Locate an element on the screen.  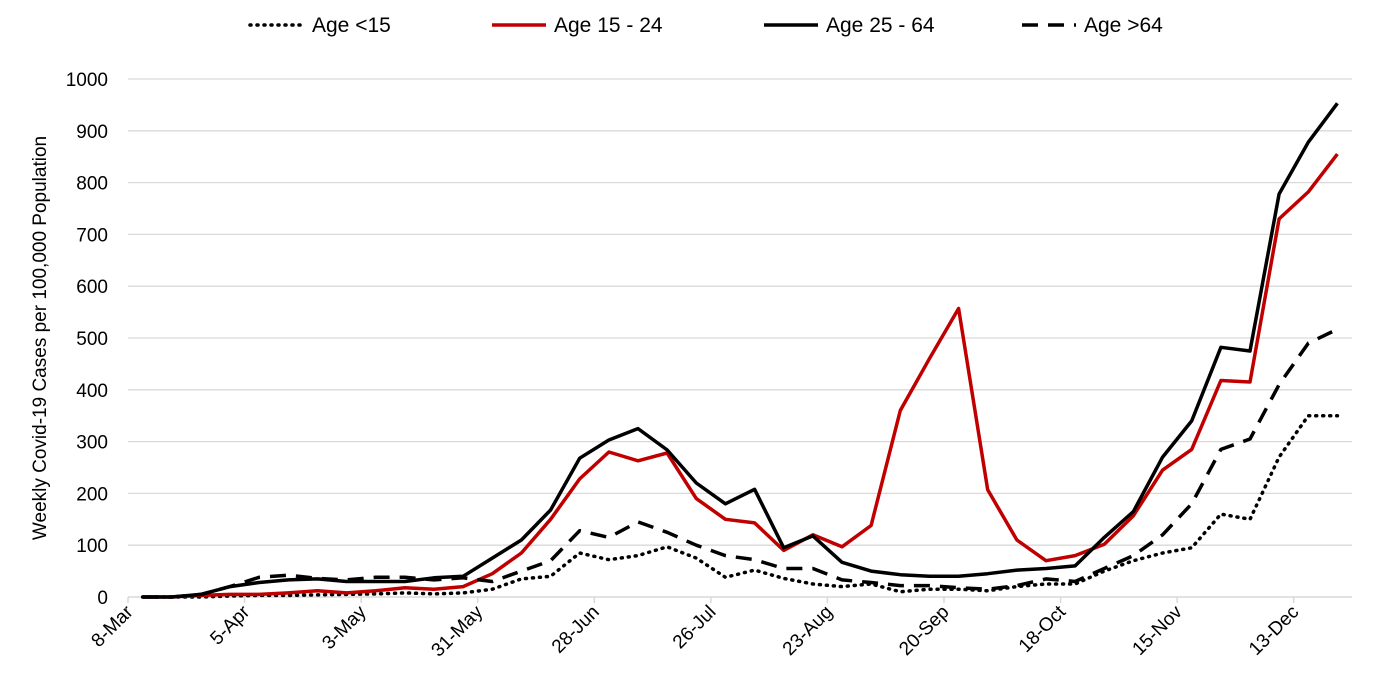
y-tick-label: 1000 is located at coordinates (87, 80).